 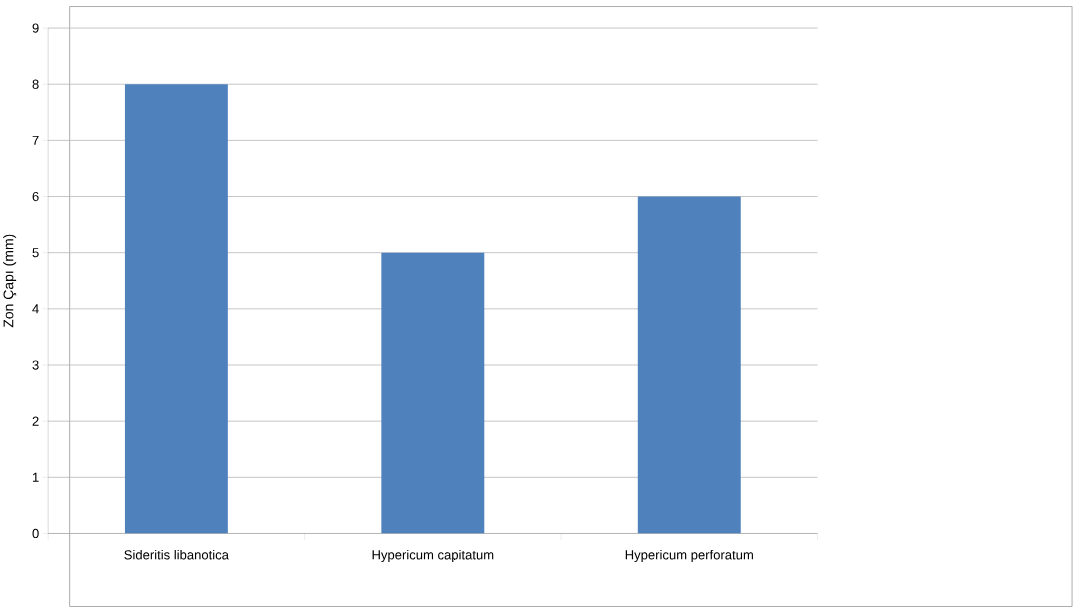 What do you see at coordinates (35, 84) in the screenshot?
I see `y-tick-label: 8` at bounding box center [35, 84].